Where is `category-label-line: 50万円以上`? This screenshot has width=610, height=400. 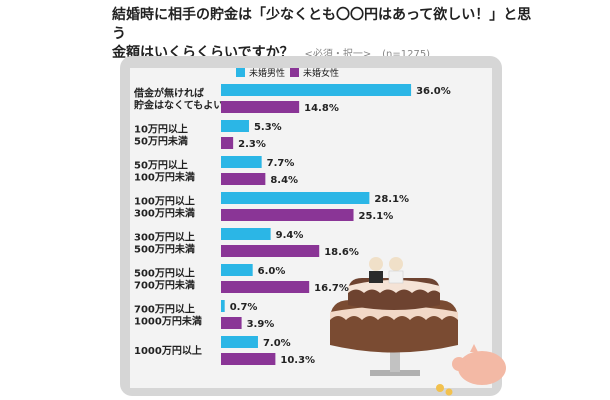
category-label-line: 50万円以上 is located at coordinates (161, 165).